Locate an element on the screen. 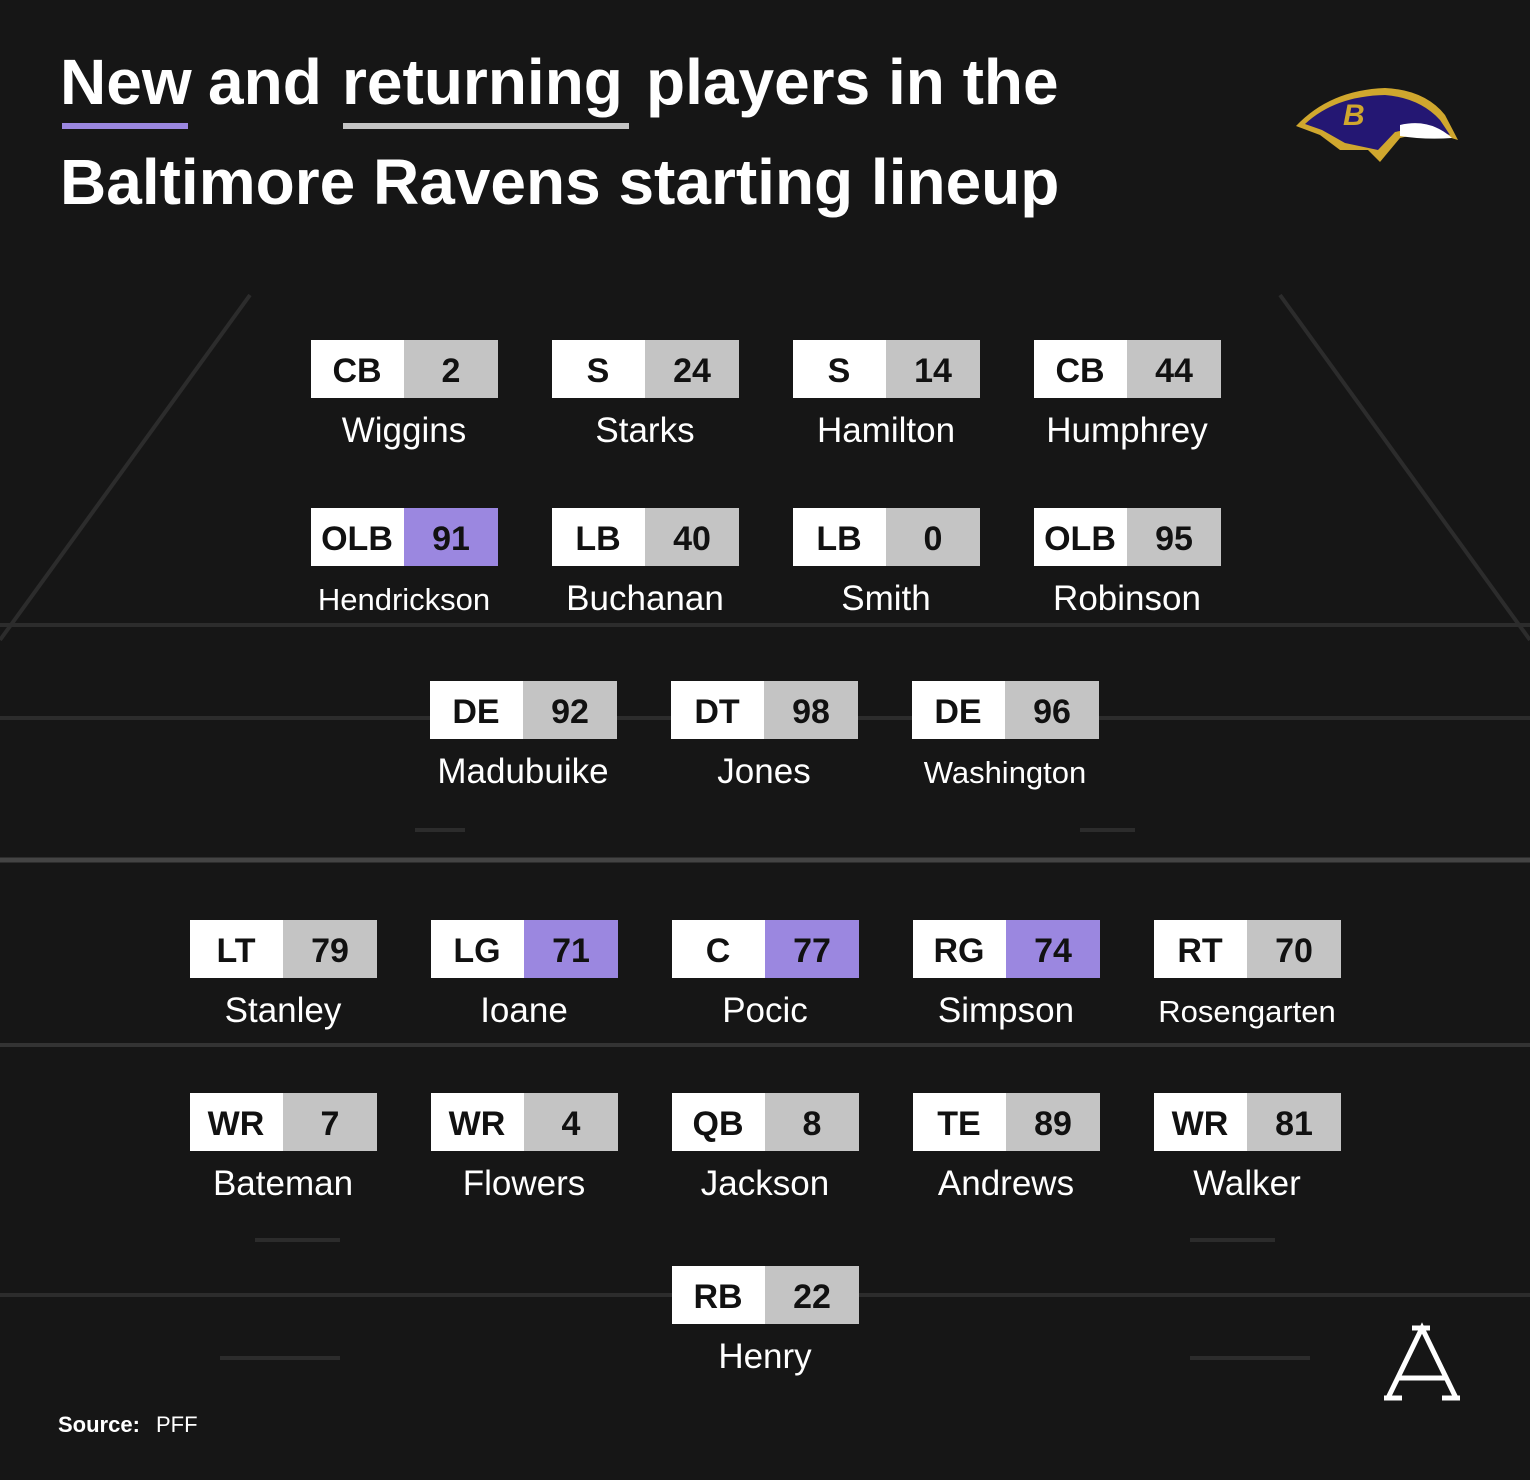 This screenshot has width=1530, height=1480. number: 81 is located at coordinates (1294, 1124).